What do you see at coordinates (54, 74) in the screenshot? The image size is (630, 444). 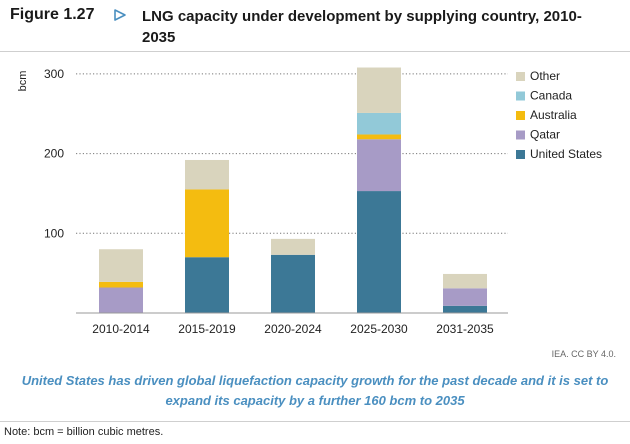 I see `y-tick-label: 300` at bounding box center [54, 74].